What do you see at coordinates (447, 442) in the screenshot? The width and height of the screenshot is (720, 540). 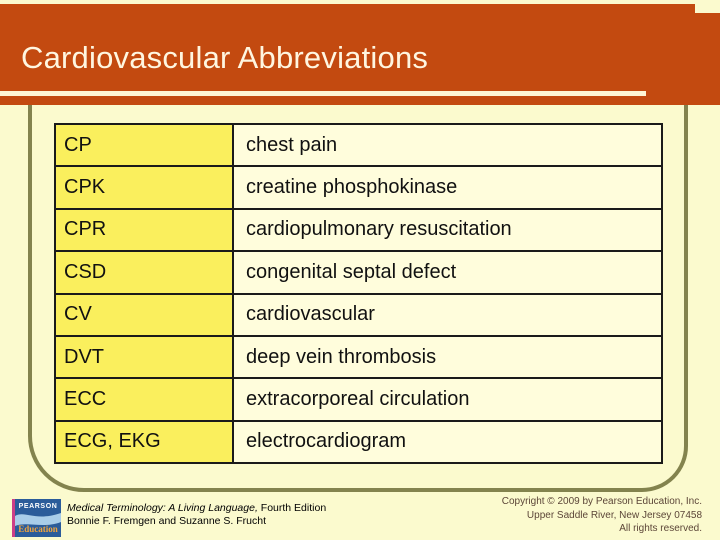 I see `meaning-cell: electrocardiogram` at bounding box center [447, 442].